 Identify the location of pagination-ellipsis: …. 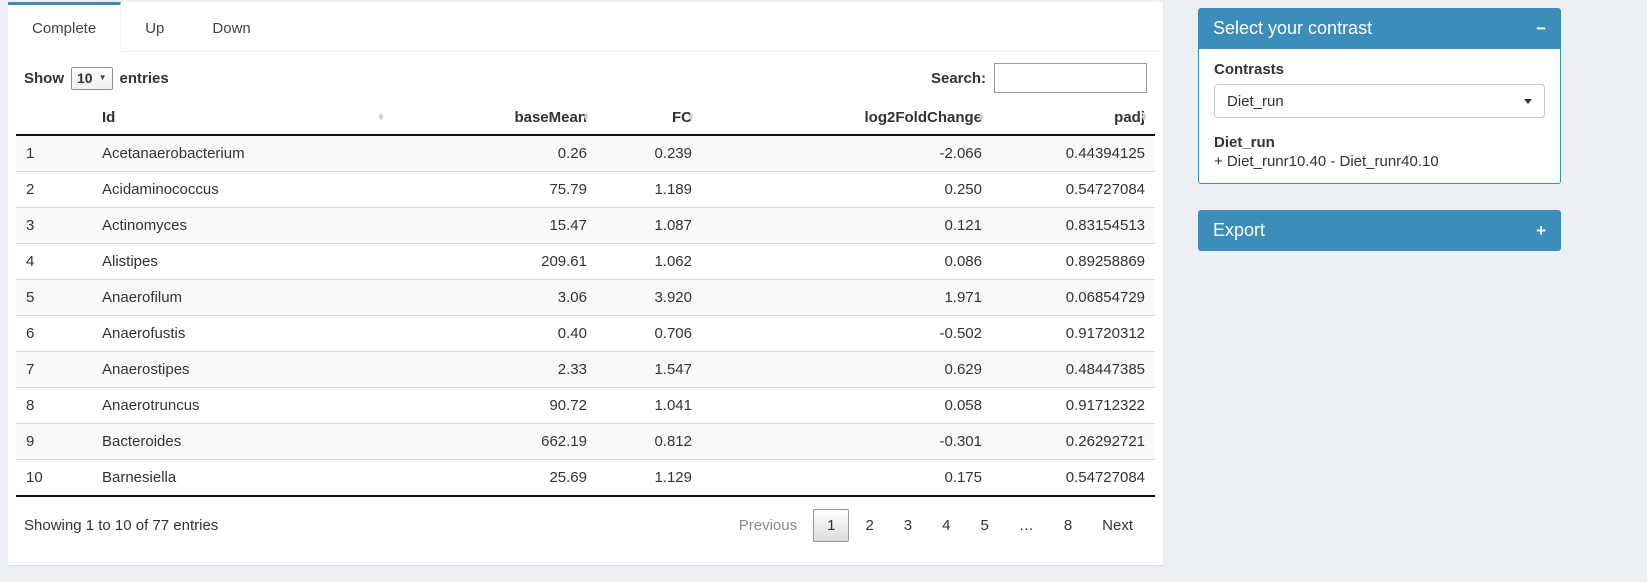
(1026, 525).